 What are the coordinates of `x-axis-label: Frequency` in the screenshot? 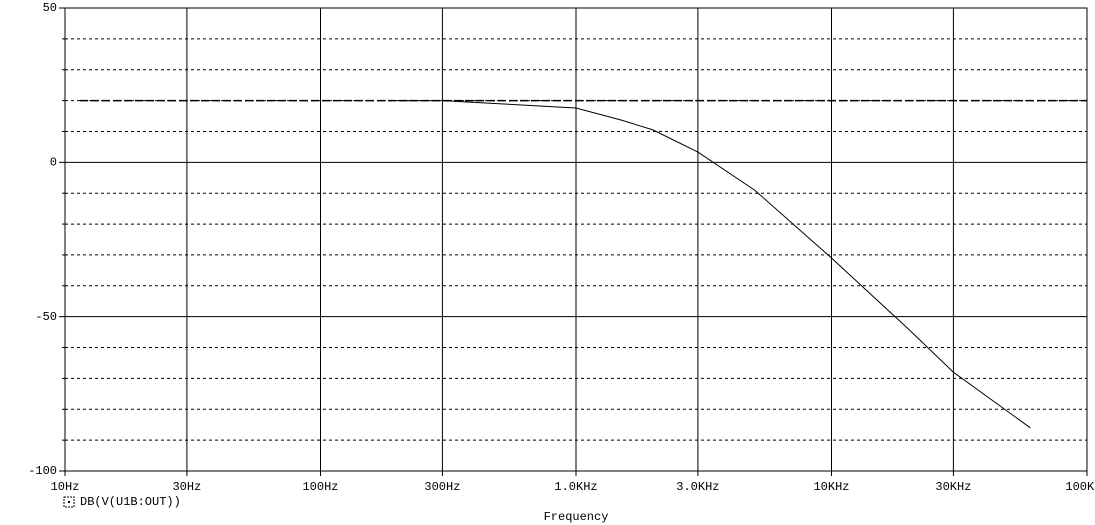 It's located at (576, 517).